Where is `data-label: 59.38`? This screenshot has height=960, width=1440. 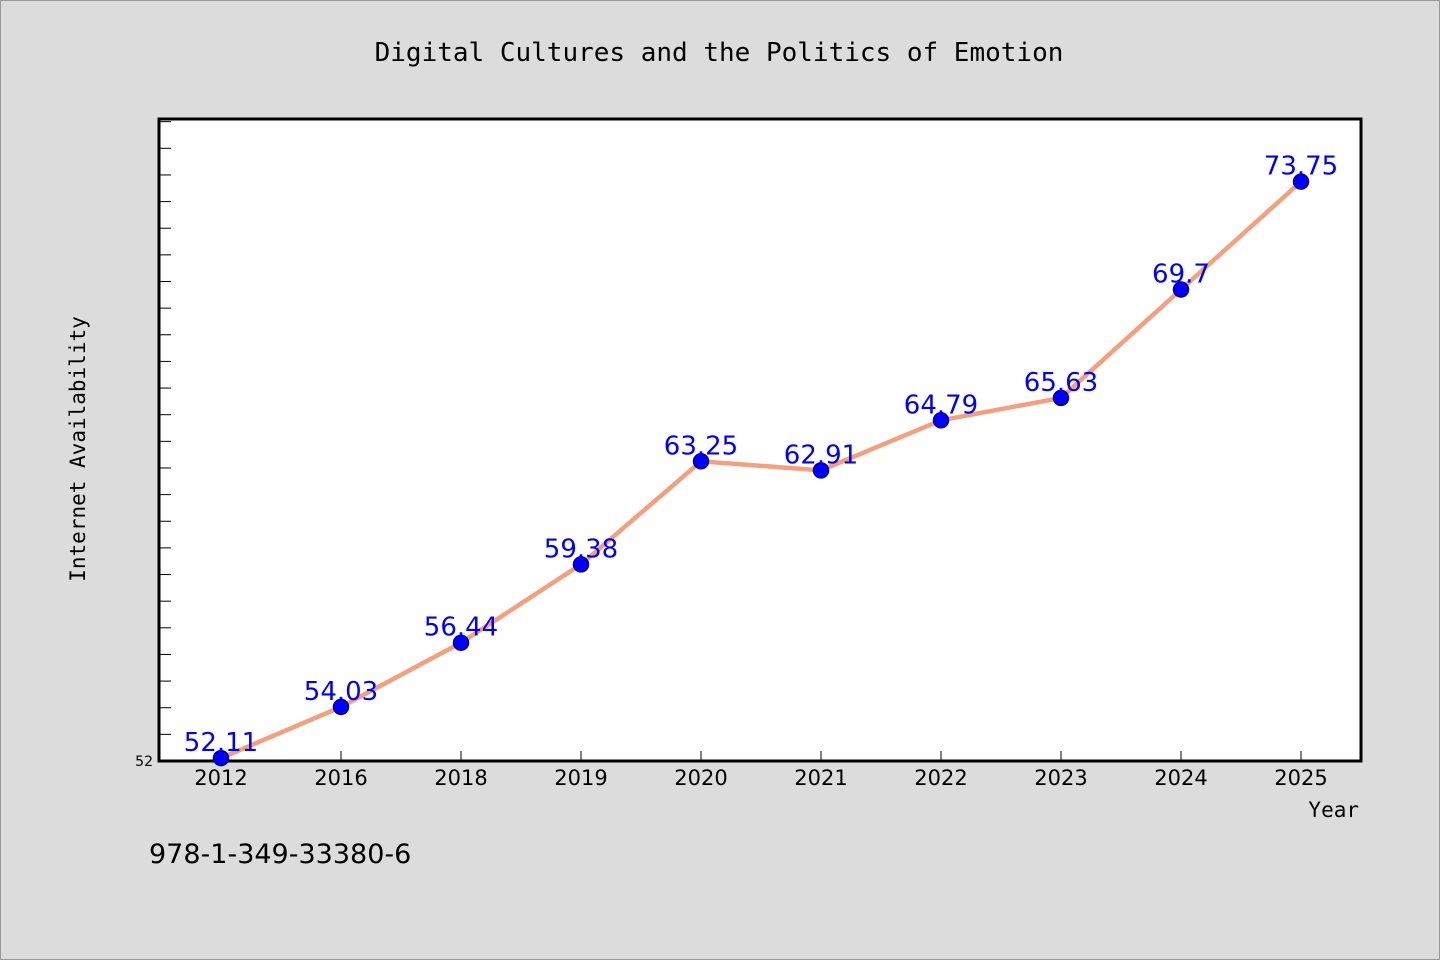
data-label: 59.38 is located at coordinates (581, 549).